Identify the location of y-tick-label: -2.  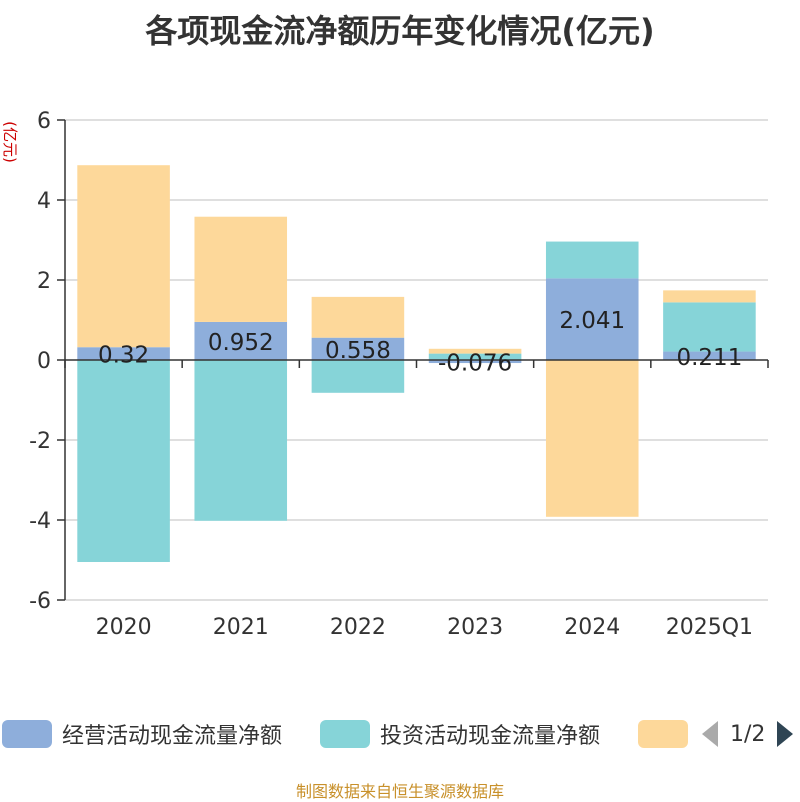
(40, 441).